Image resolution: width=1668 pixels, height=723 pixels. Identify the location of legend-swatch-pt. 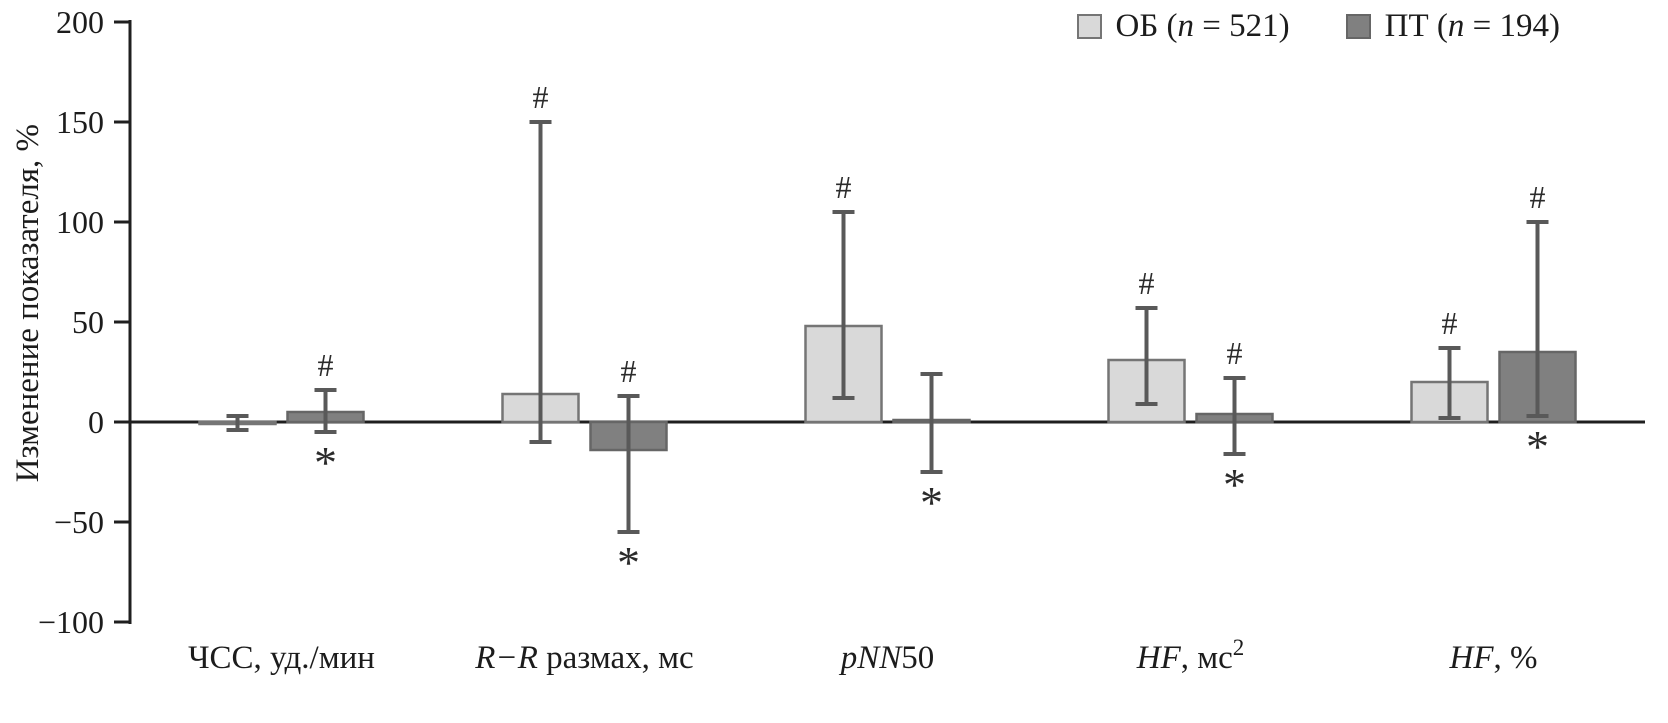
(1358, 26).